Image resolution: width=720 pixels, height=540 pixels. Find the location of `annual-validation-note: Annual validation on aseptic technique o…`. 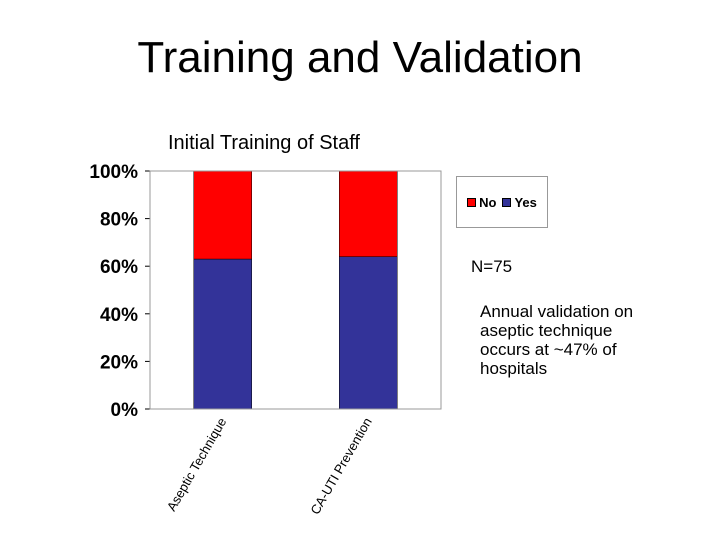

annual-validation-note: Annual validation on aseptic technique o… is located at coordinates (557, 340).